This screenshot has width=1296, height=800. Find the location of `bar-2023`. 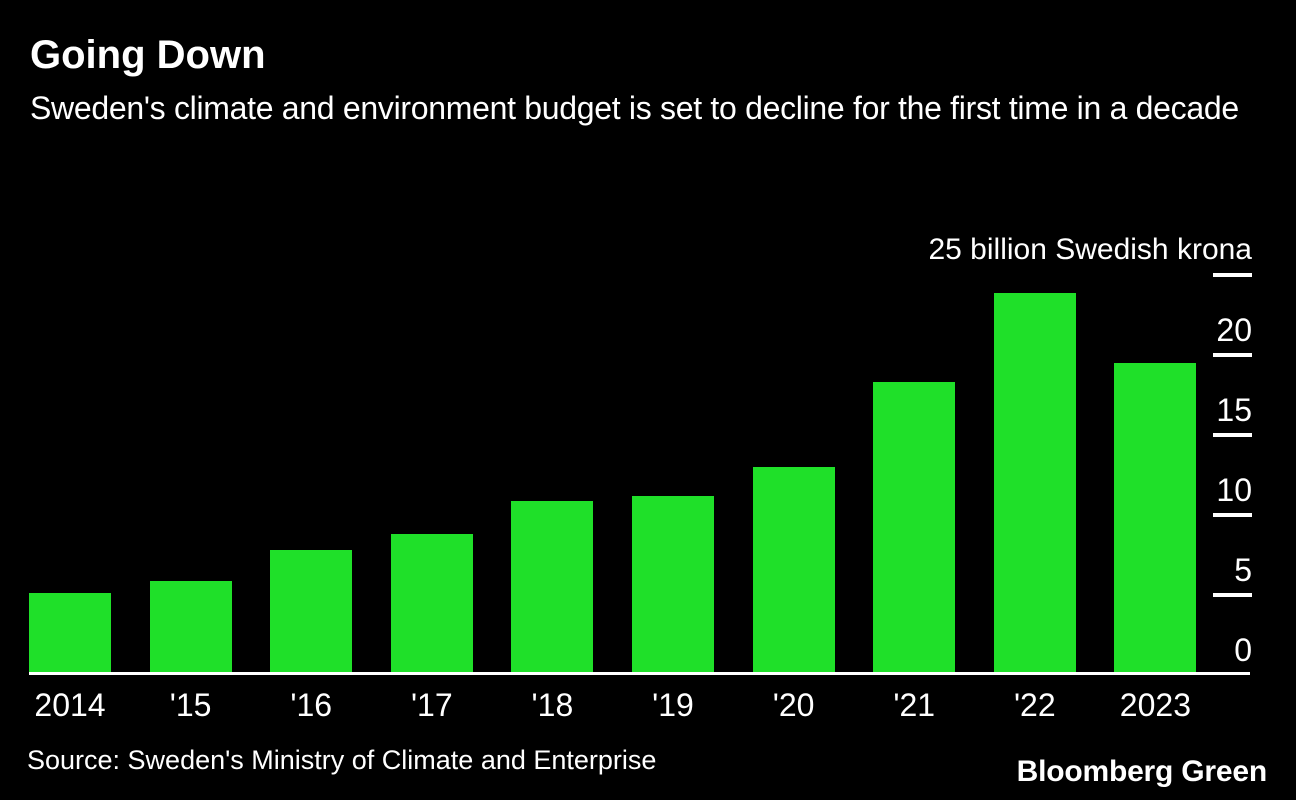

bar-2023 is located at coordinates (1155, 519).